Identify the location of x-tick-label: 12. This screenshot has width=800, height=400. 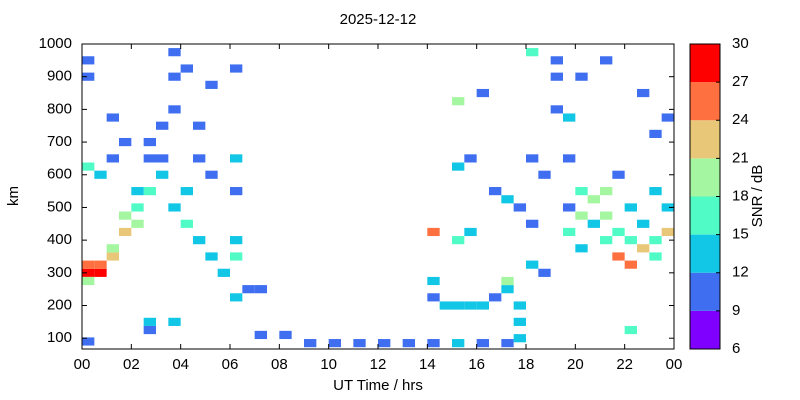
(378, 364).